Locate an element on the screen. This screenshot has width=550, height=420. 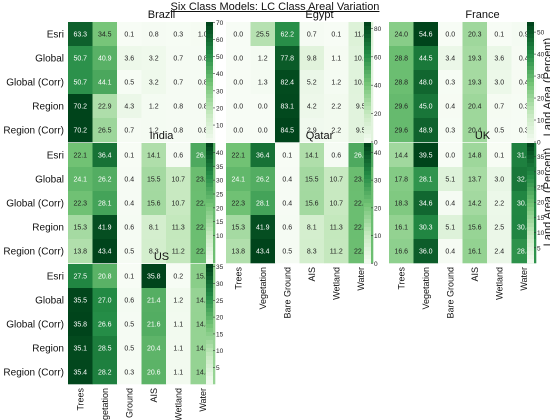
cell-value-qatar: 22.9 is located at coordinates (361, 204).